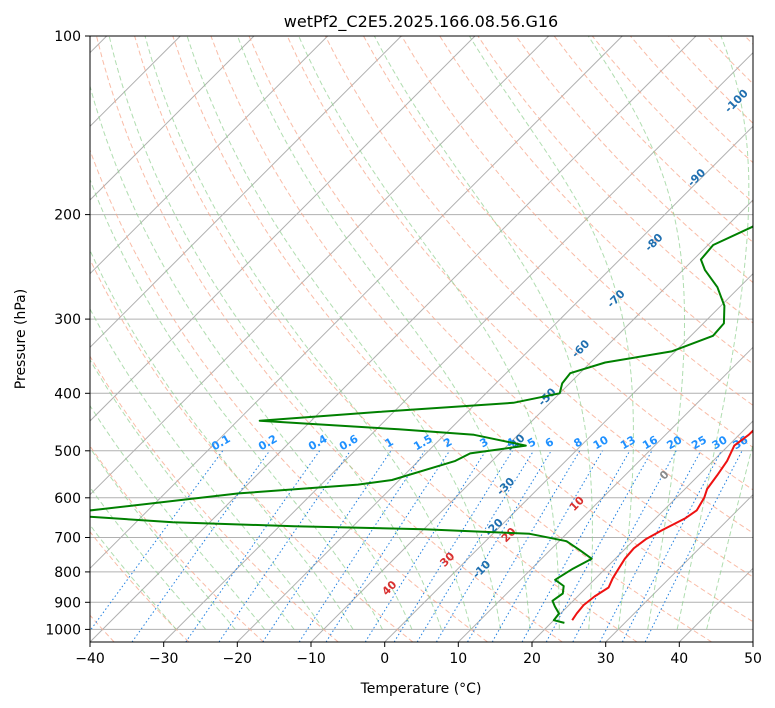 This screenshot has height=708, width=775. Describe the element at coordinates (67, 320) in the screenshot. I see `y-tick-label: 300` at that location.